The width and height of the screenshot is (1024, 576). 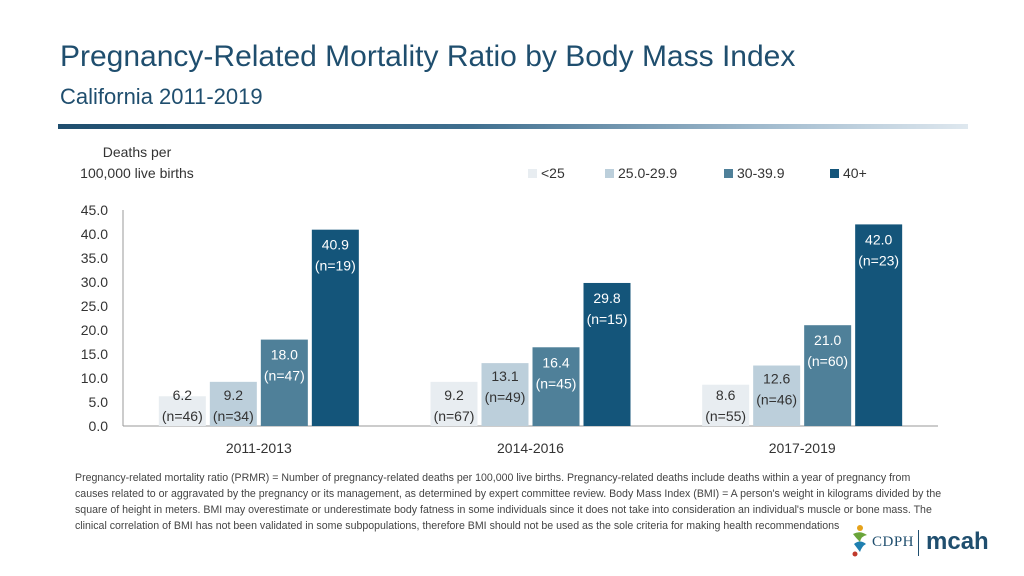 What do you see at coordinates (827, 361) in the screenshot?
I see `count-label-2-2: (n=60)` at bounding box center [827, 361].